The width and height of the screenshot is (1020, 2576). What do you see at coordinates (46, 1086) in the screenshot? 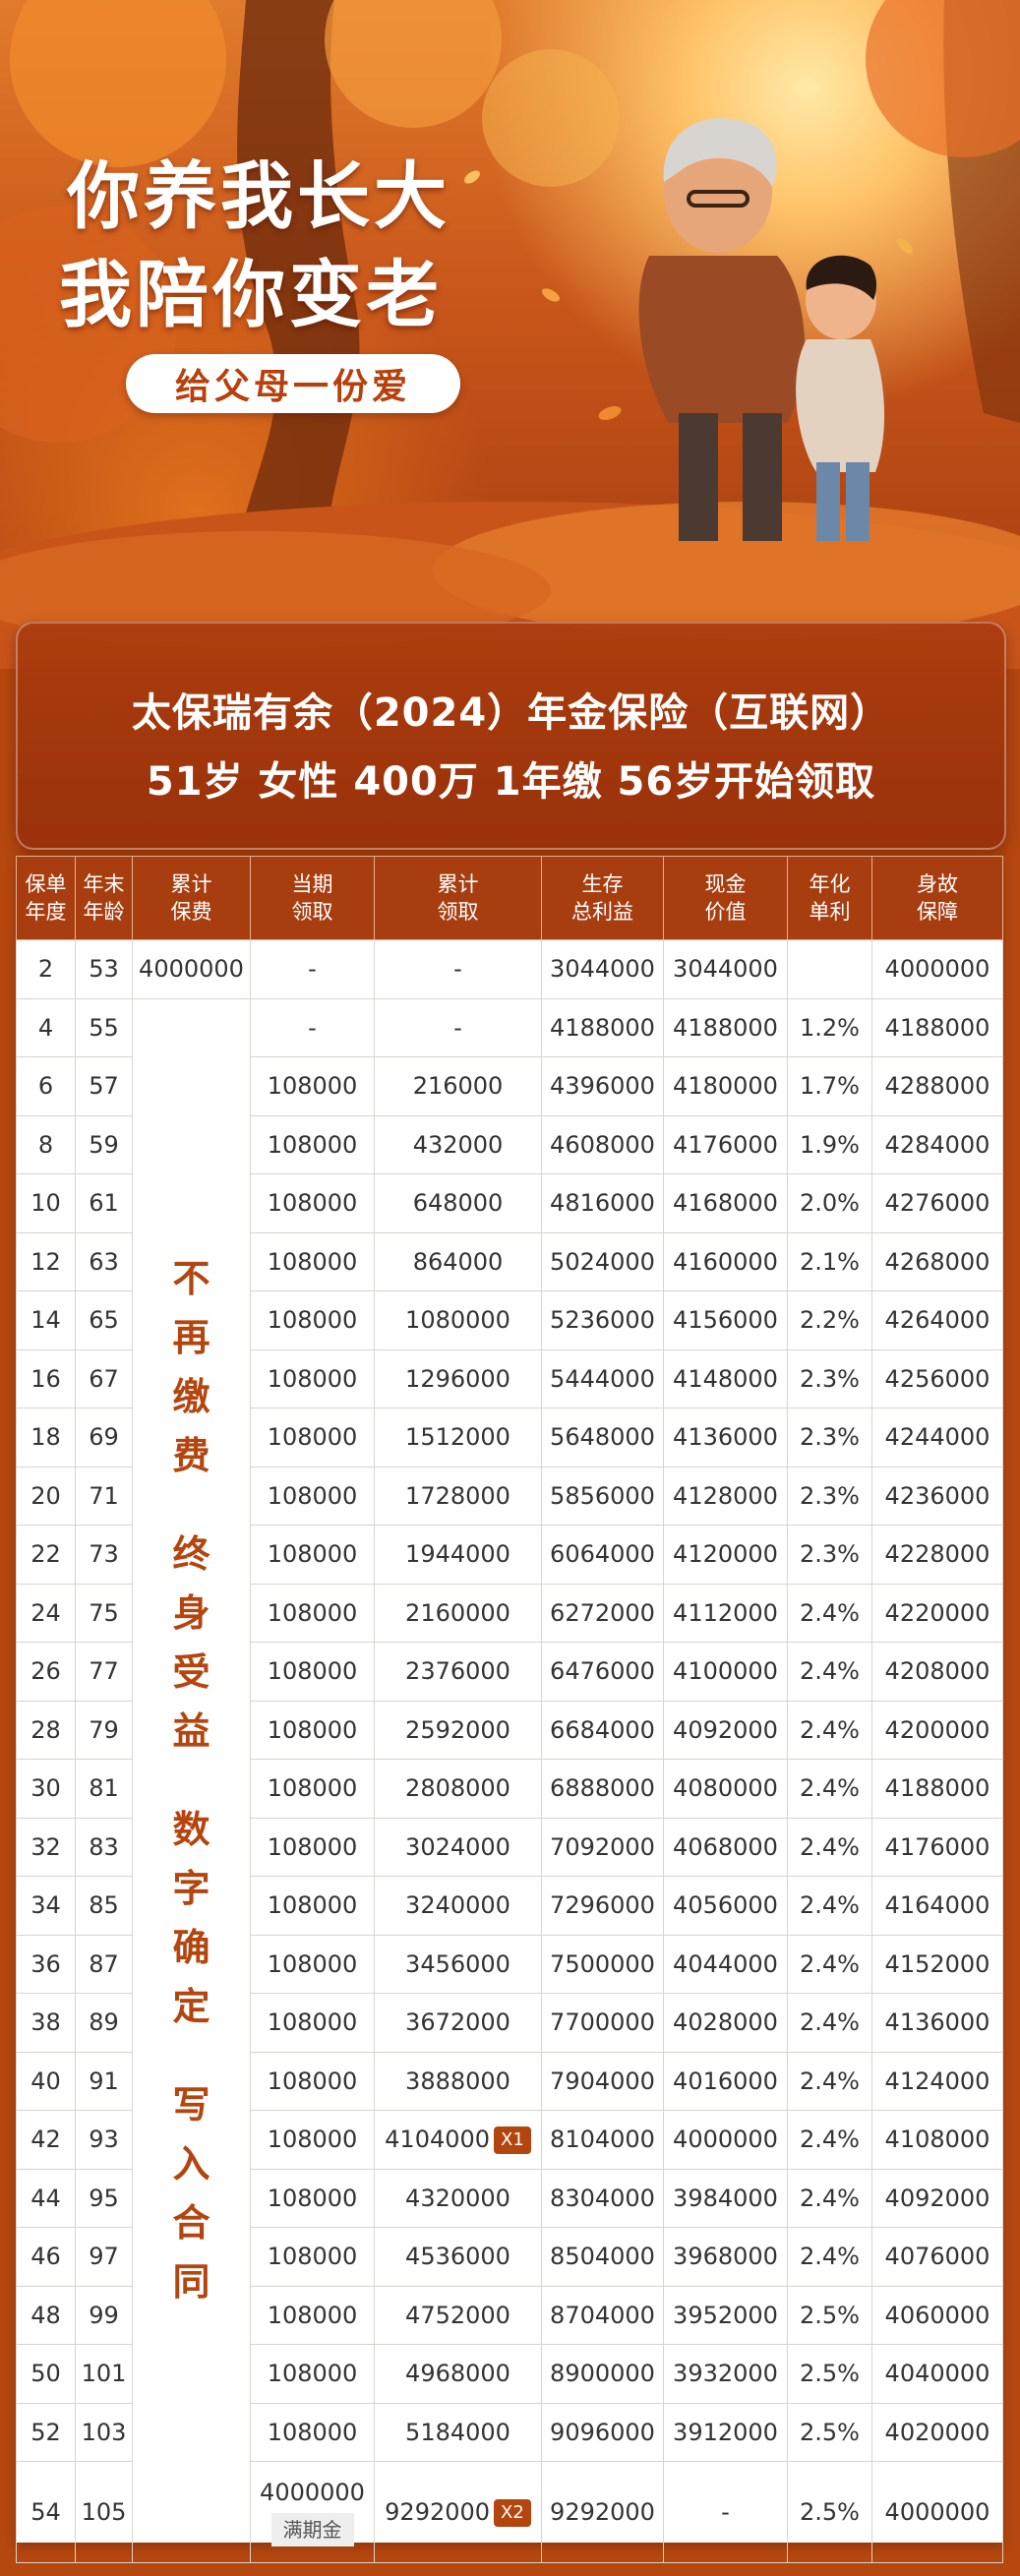
I see `cell-year: 6` at bounding box center [46, 1086].